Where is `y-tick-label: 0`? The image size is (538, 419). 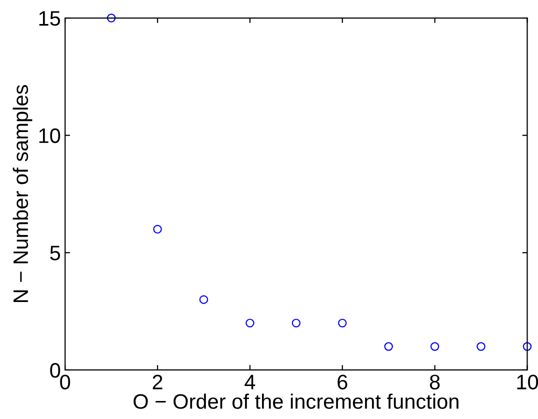
y-tick-label: 0 is located at coordinates (55, 370).